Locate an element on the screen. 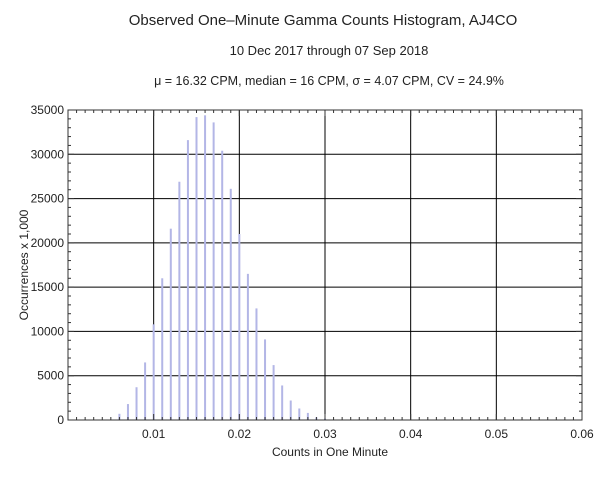 The image size is (600, 479). y-tick-label: 20000 is located at coordinates (48, 243).